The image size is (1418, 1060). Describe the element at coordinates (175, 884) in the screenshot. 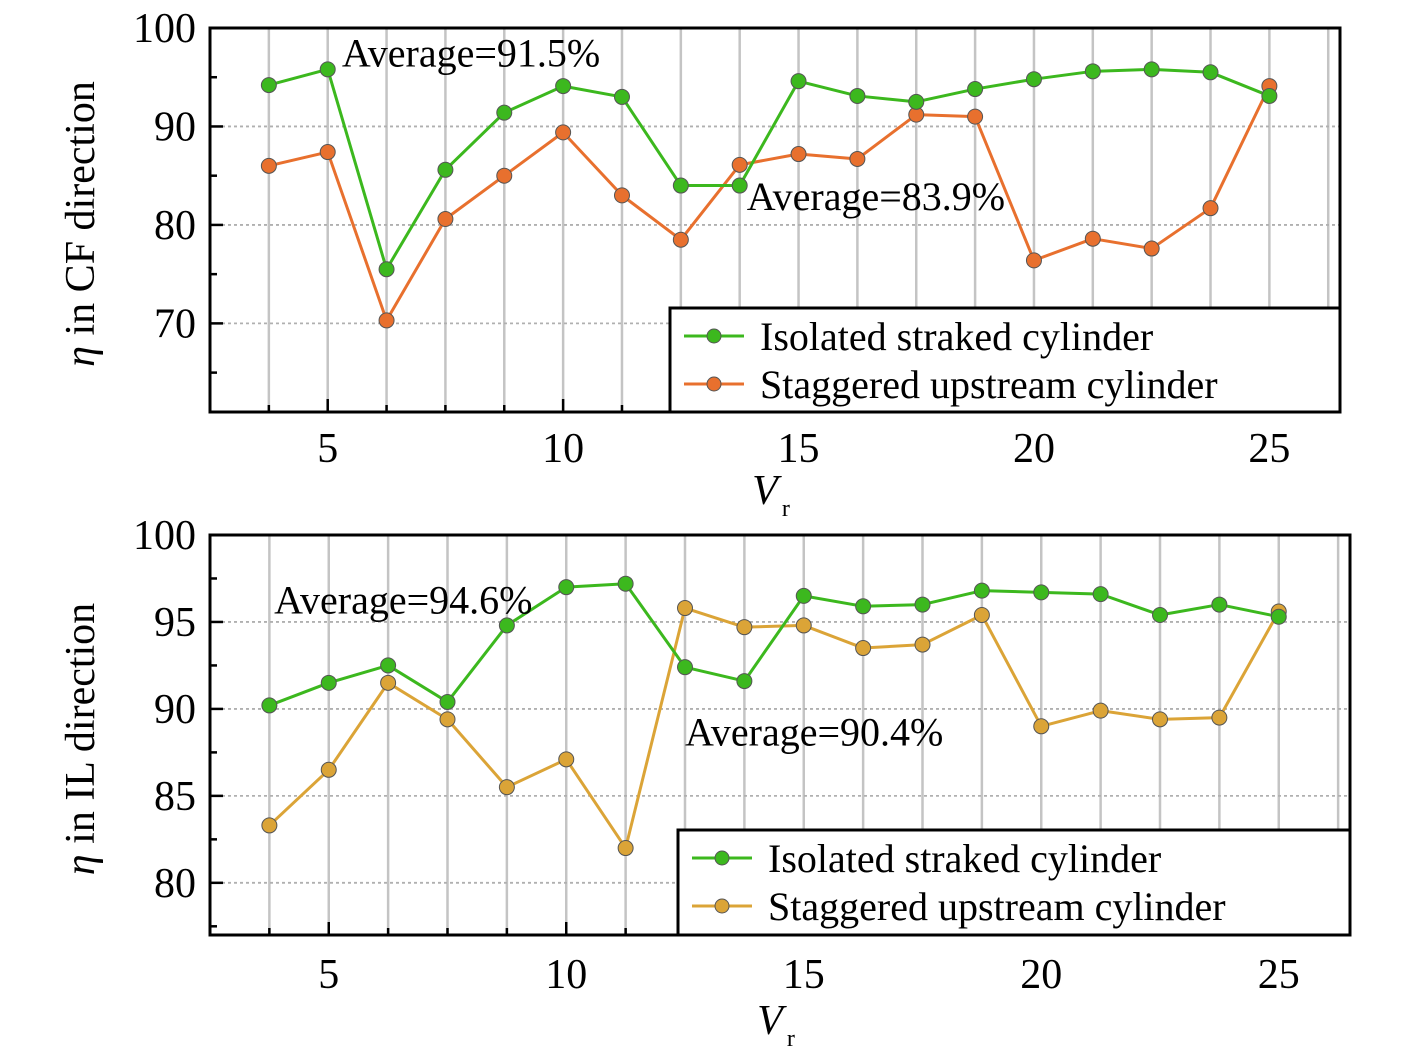

I see `y-tick-label: 80` at that location.